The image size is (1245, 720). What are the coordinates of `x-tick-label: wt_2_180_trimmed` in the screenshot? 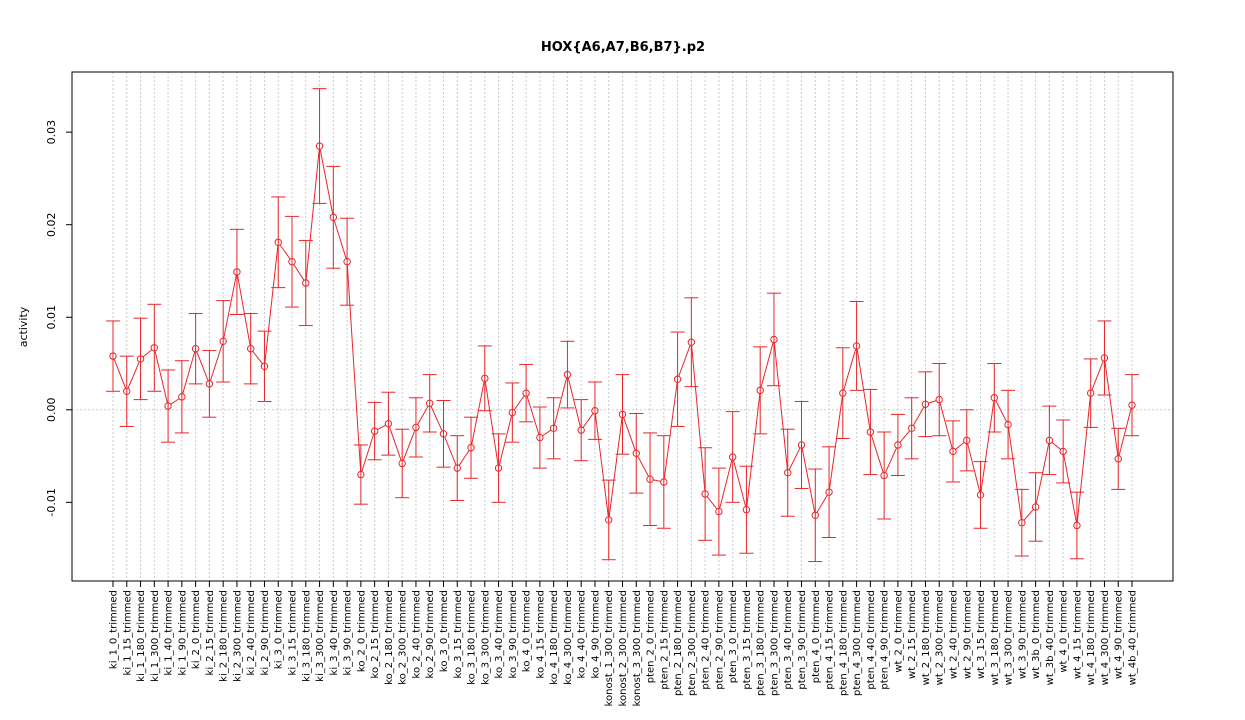 It's located at (926, 637).